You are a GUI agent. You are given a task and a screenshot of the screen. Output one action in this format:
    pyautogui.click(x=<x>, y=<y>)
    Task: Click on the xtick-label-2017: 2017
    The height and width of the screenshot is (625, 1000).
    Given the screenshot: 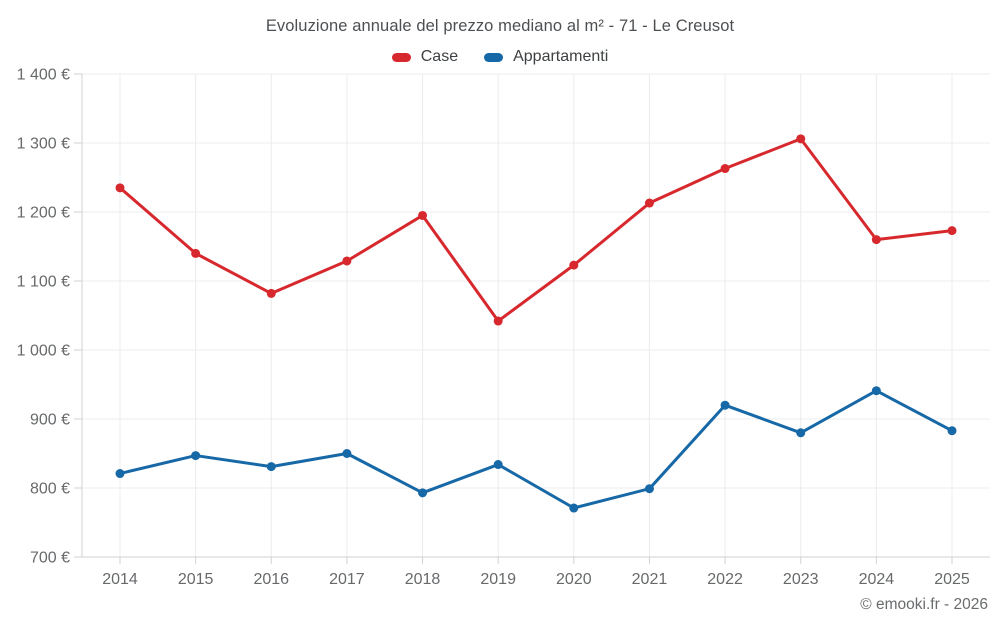 What is the action you would take?
    pyautogui.click(x=347, y=579)
    